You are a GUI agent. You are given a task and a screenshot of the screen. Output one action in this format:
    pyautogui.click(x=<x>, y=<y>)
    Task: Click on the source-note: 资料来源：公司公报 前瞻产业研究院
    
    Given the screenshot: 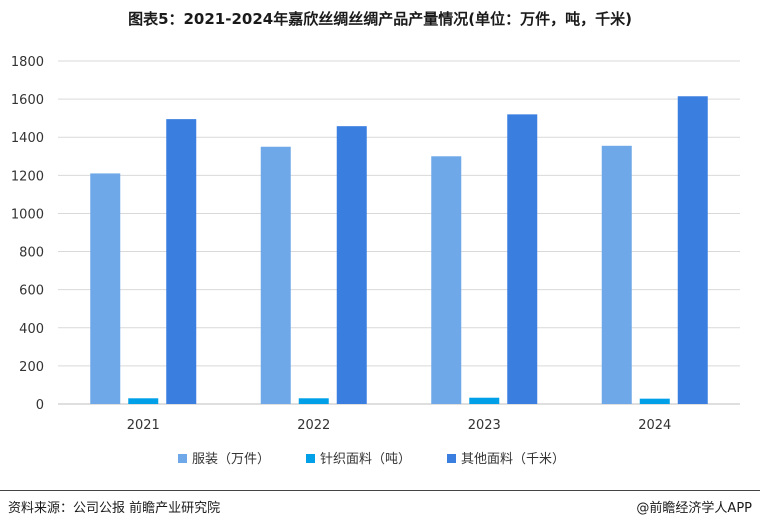 What is the action you would take?
    pyautogui.click(x=114, y=508)
    